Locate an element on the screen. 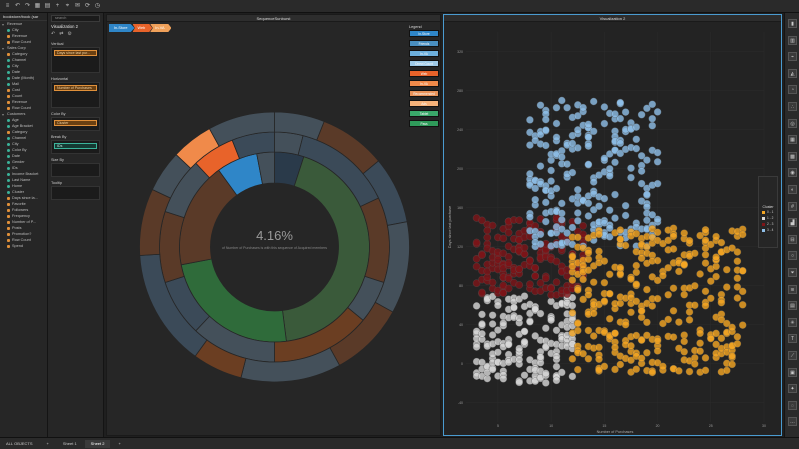 This screenshot has height=449, width=799. field-item: Mail is located at coordinates (23, 84).